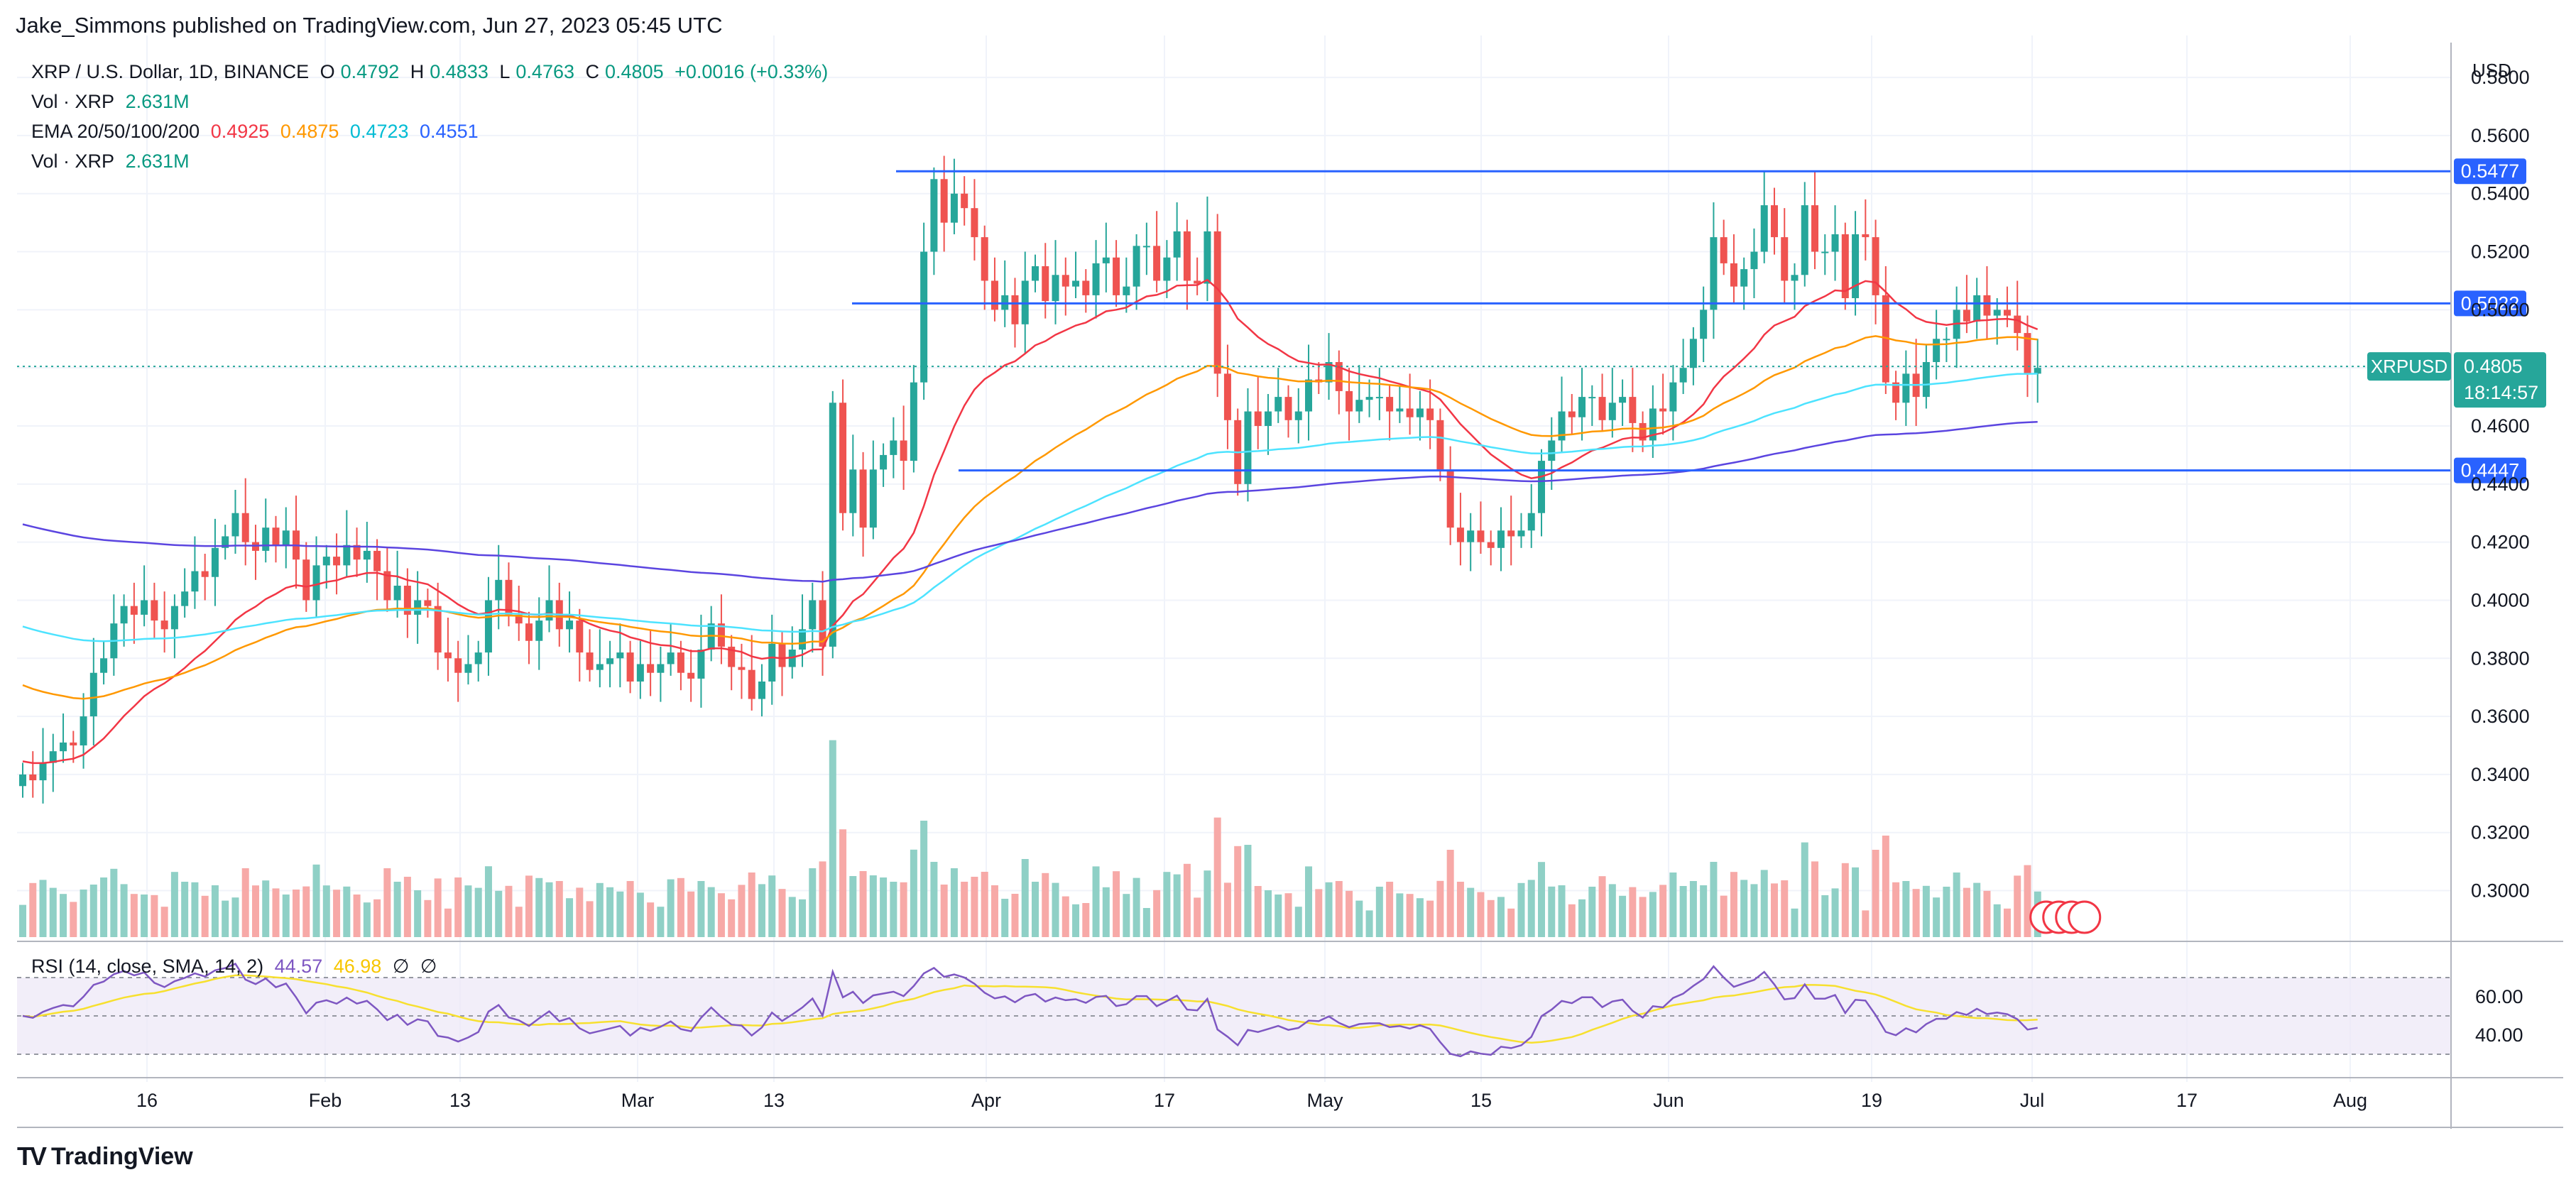 The width and height of the screenshot is (2576, 1187). What do you see at coordinates (544, 71) in the screenshot?
I see `low-value: 0.4763` at bounding box center [544, 71].